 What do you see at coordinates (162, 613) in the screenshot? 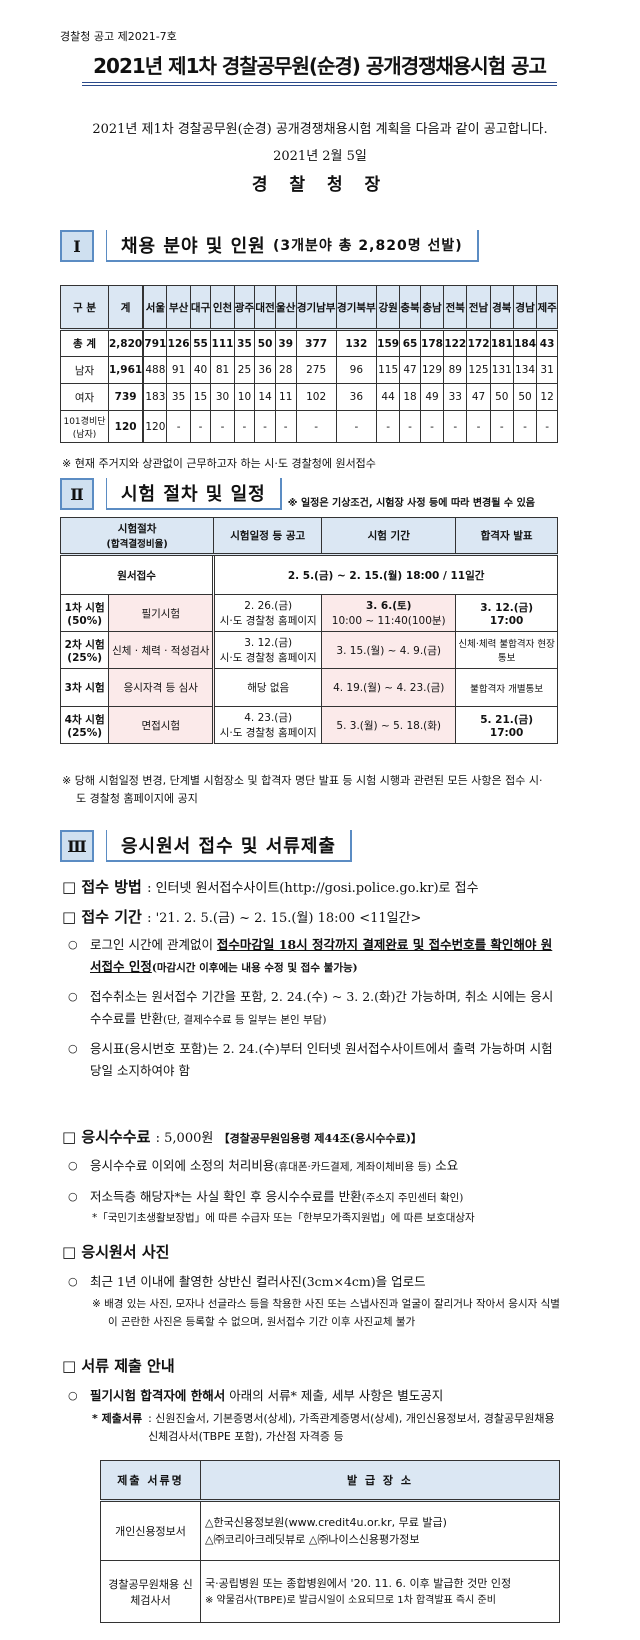
I see `exam-type: 필기시험` at bounding box center [162, 613].